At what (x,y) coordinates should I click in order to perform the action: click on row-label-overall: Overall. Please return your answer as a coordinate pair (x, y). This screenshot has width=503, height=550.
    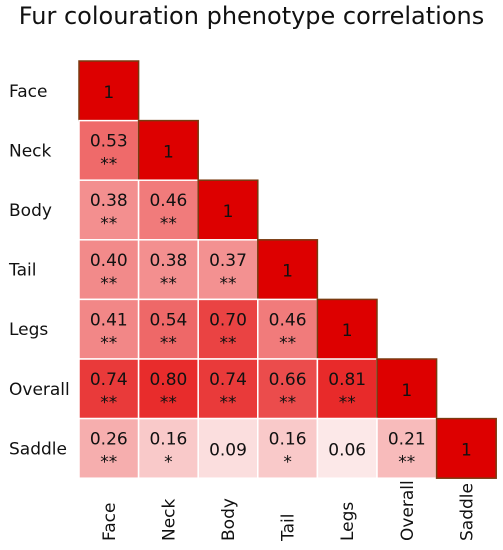
    Looking at the image, I should click on (39, 390).